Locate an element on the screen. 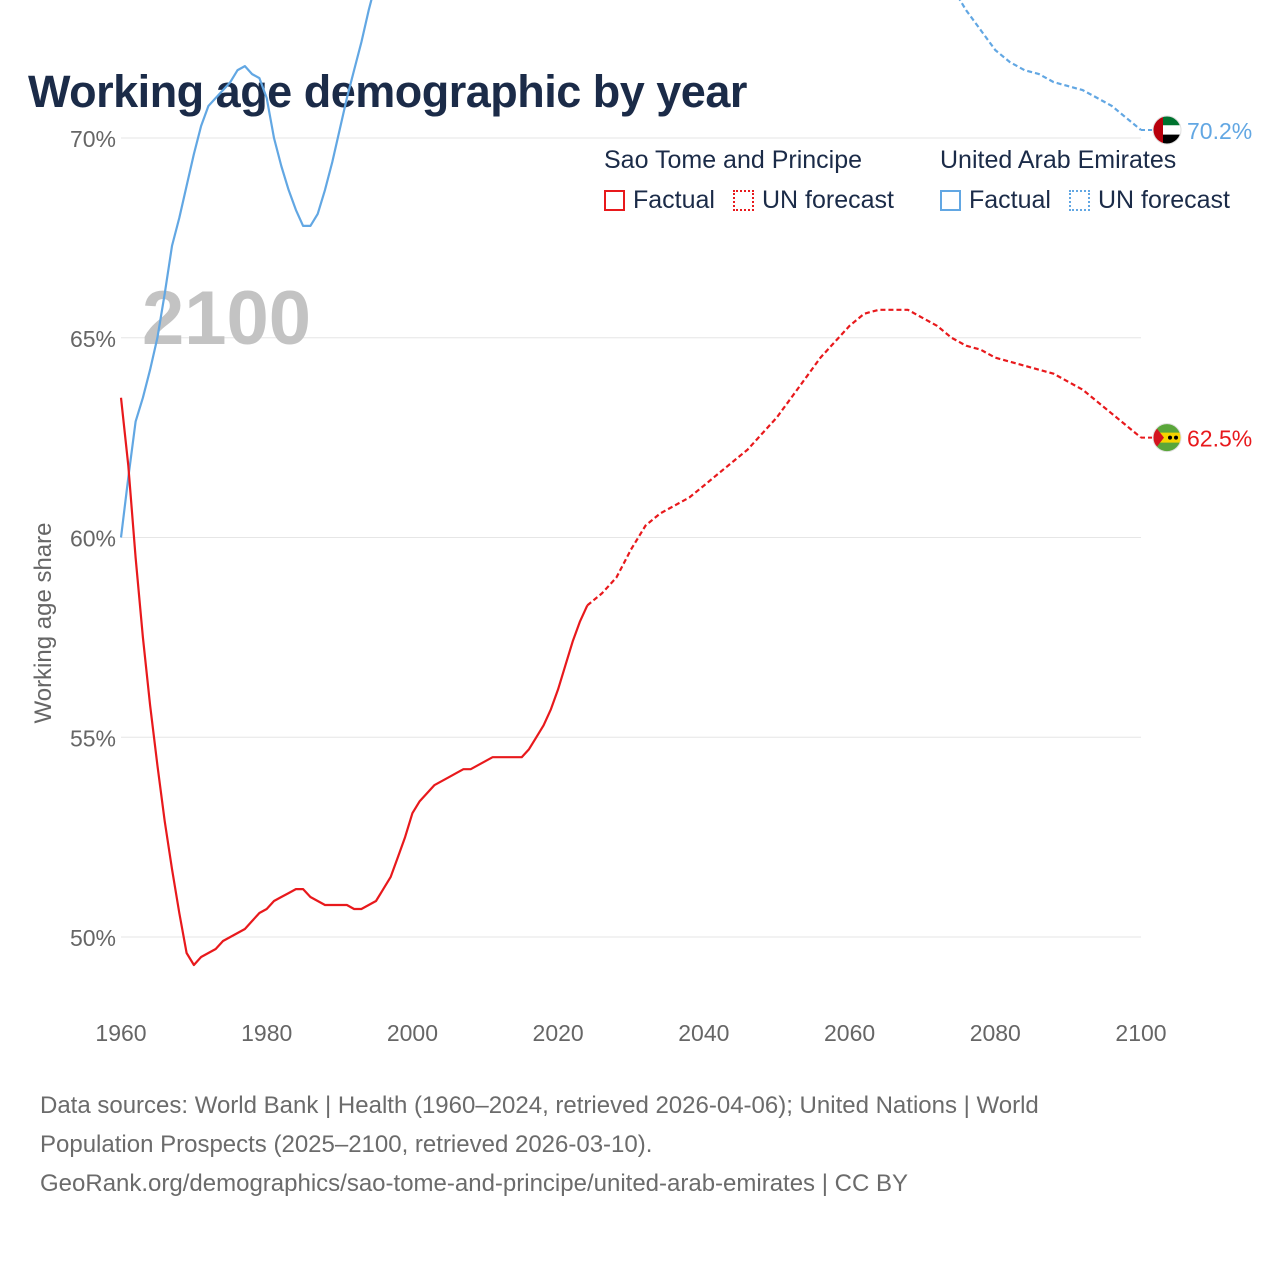  y-tick-label: 60% is located at coordinates (93, 539).